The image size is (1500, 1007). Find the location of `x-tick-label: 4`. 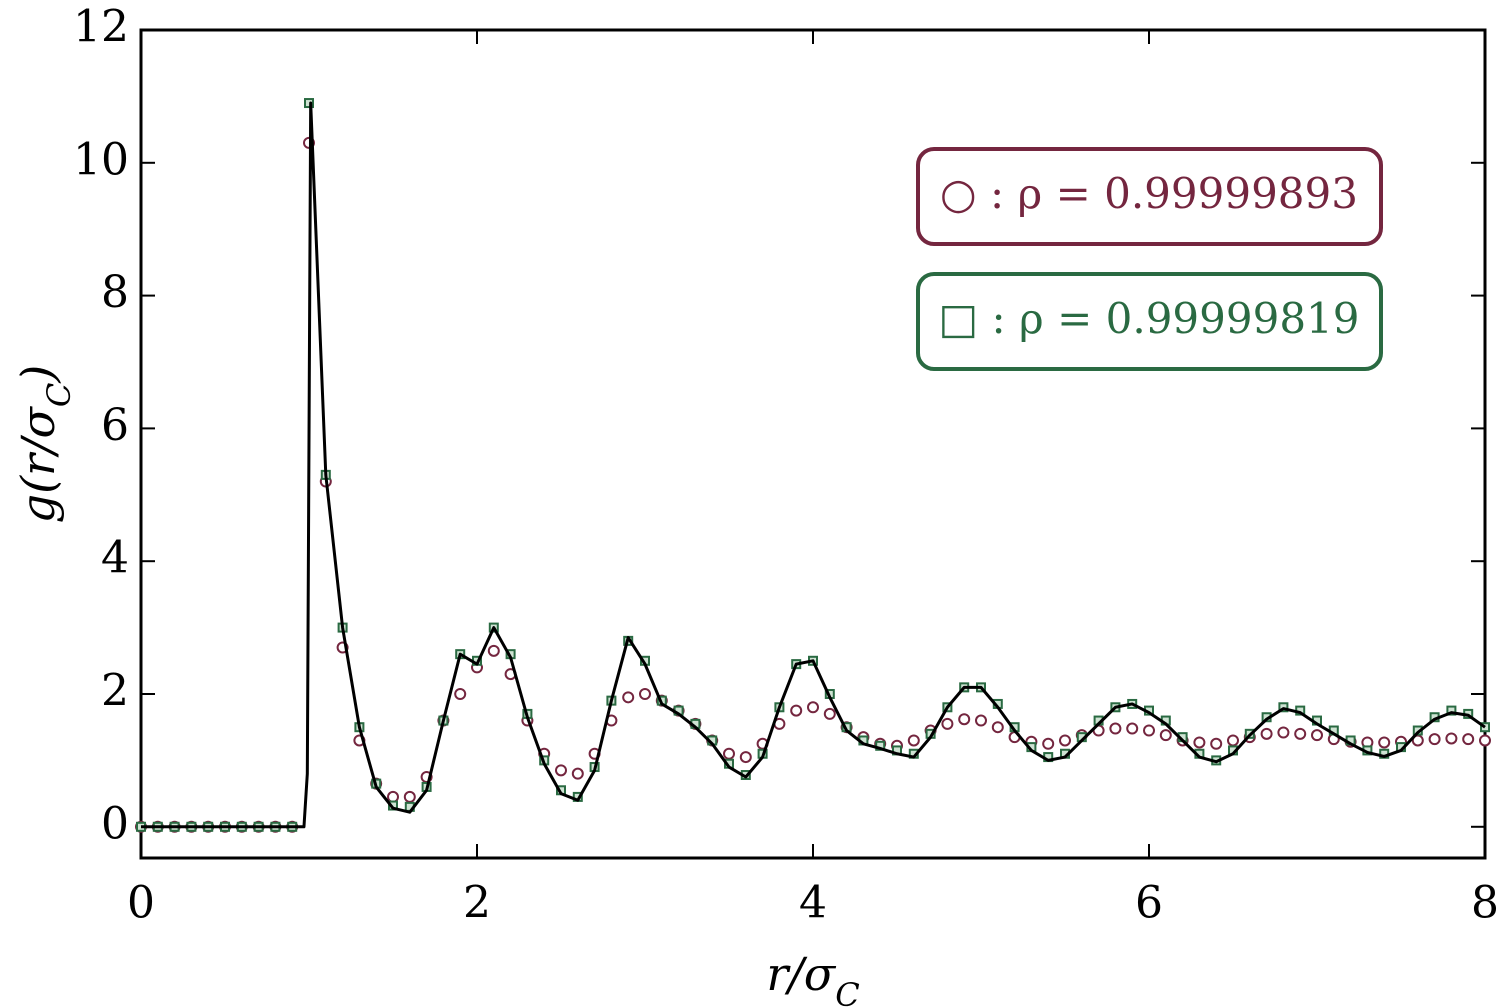

x-tick-label: 4 is located at coordinates (813, 903).